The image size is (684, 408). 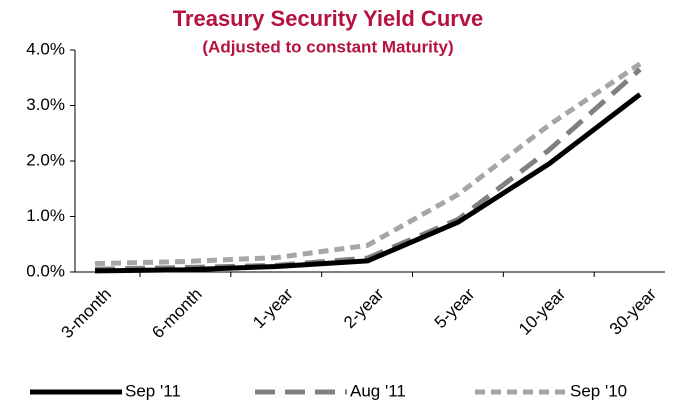 I want to click on x-tick-label: 5-year, so click(x=455, y=308).